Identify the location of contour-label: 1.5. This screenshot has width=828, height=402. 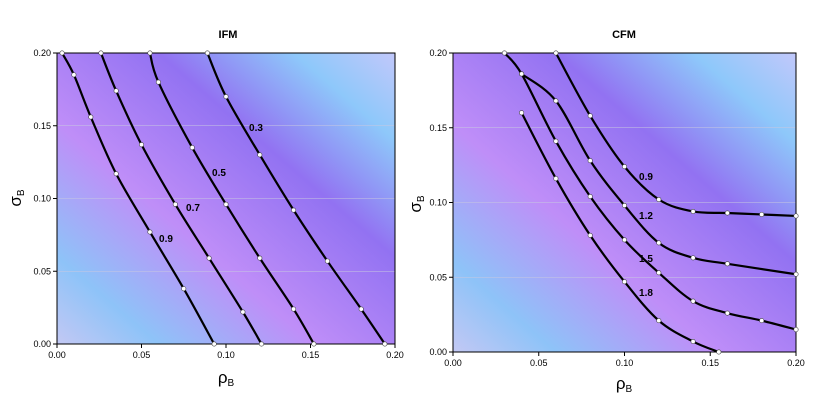
(646, 259).